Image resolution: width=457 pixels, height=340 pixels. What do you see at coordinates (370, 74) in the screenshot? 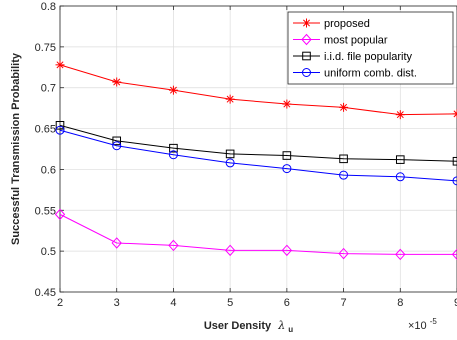
I see `legend-label: uniform comb. dist.` at bounding box center [370, 74].